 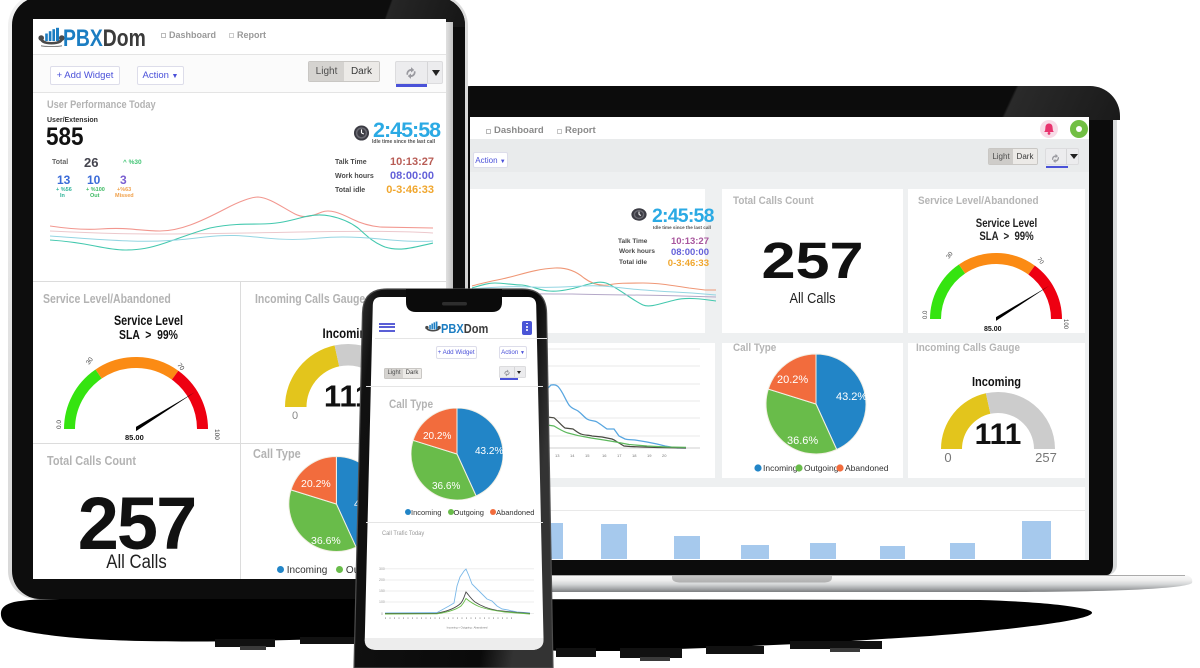 What do you see at coordinates (587, 455) in the screenshot?
I see `svg-text: 15` at bounding box center [587, 455].